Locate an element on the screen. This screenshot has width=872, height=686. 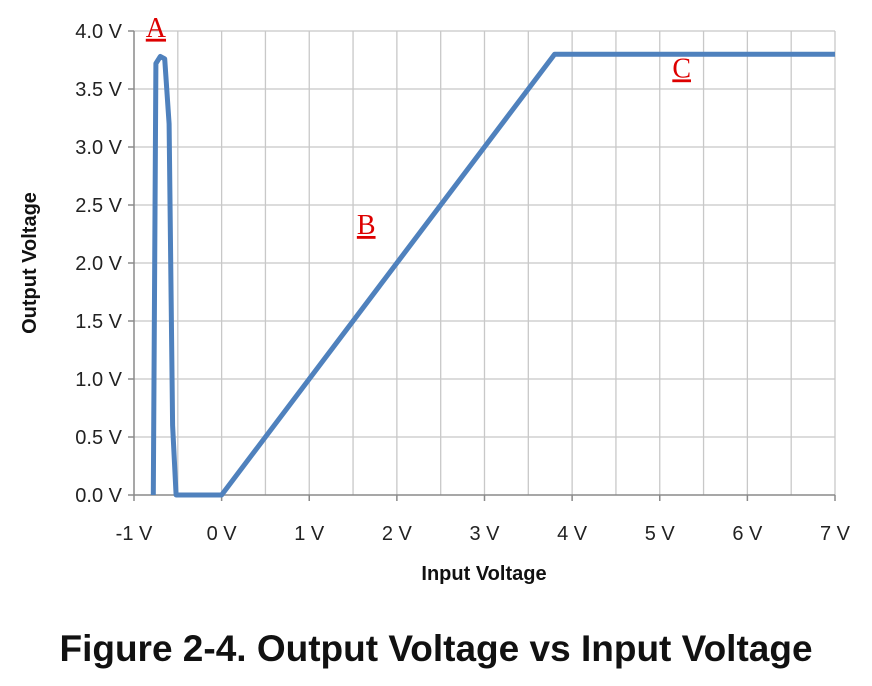
x-tick-label: 5 V is located at coordinates (660, 534).